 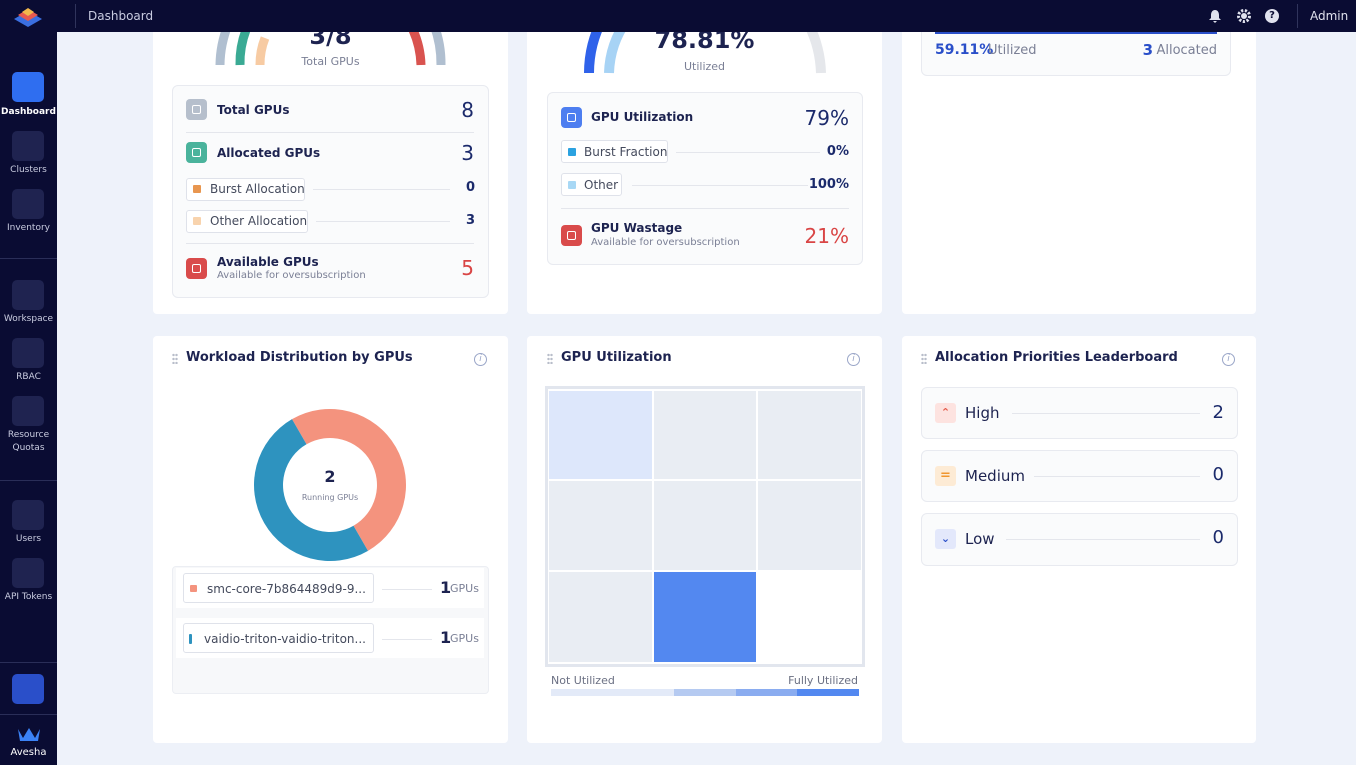 What do you see at coordinates (1186, 50) in the screenshot?
I see `allocated-label: Allocated` at bounding box center [1186, 50].